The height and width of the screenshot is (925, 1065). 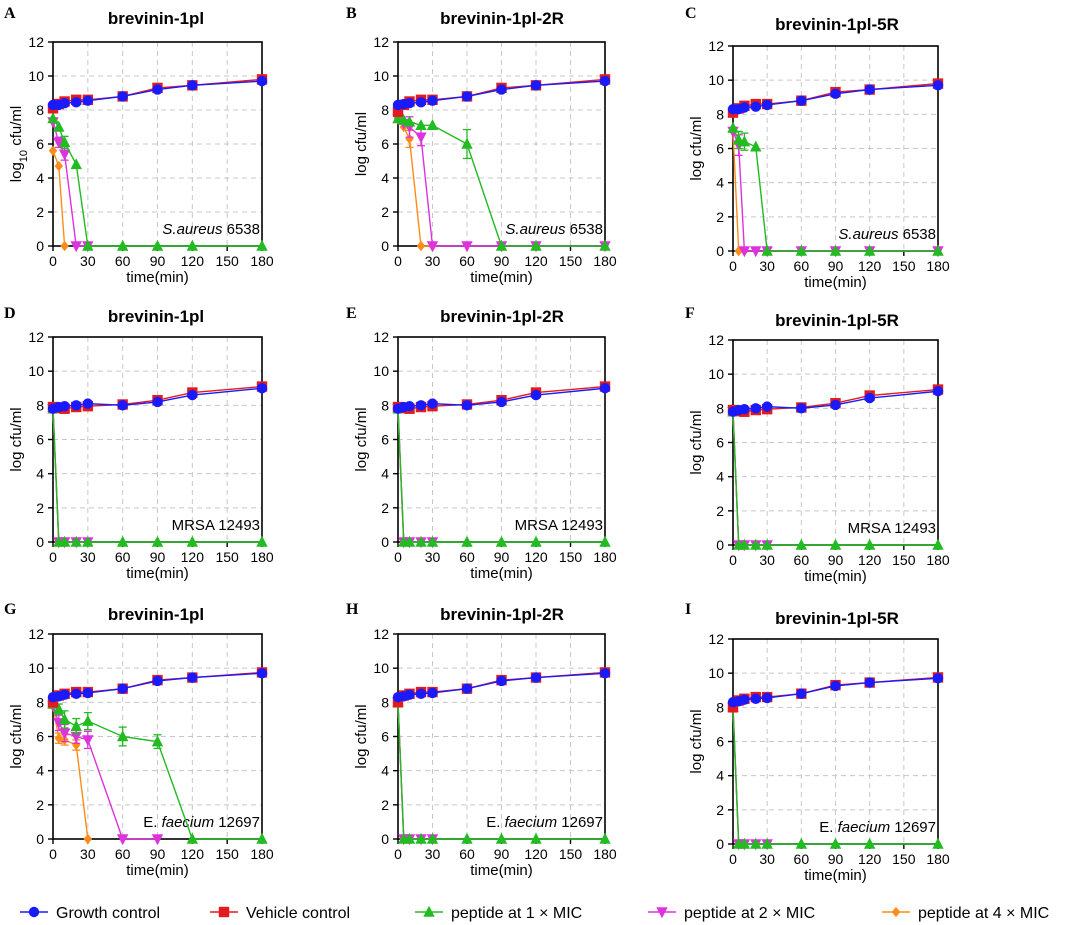 I want to click on annotation-italic: faecium, so click(x=531, y=822).